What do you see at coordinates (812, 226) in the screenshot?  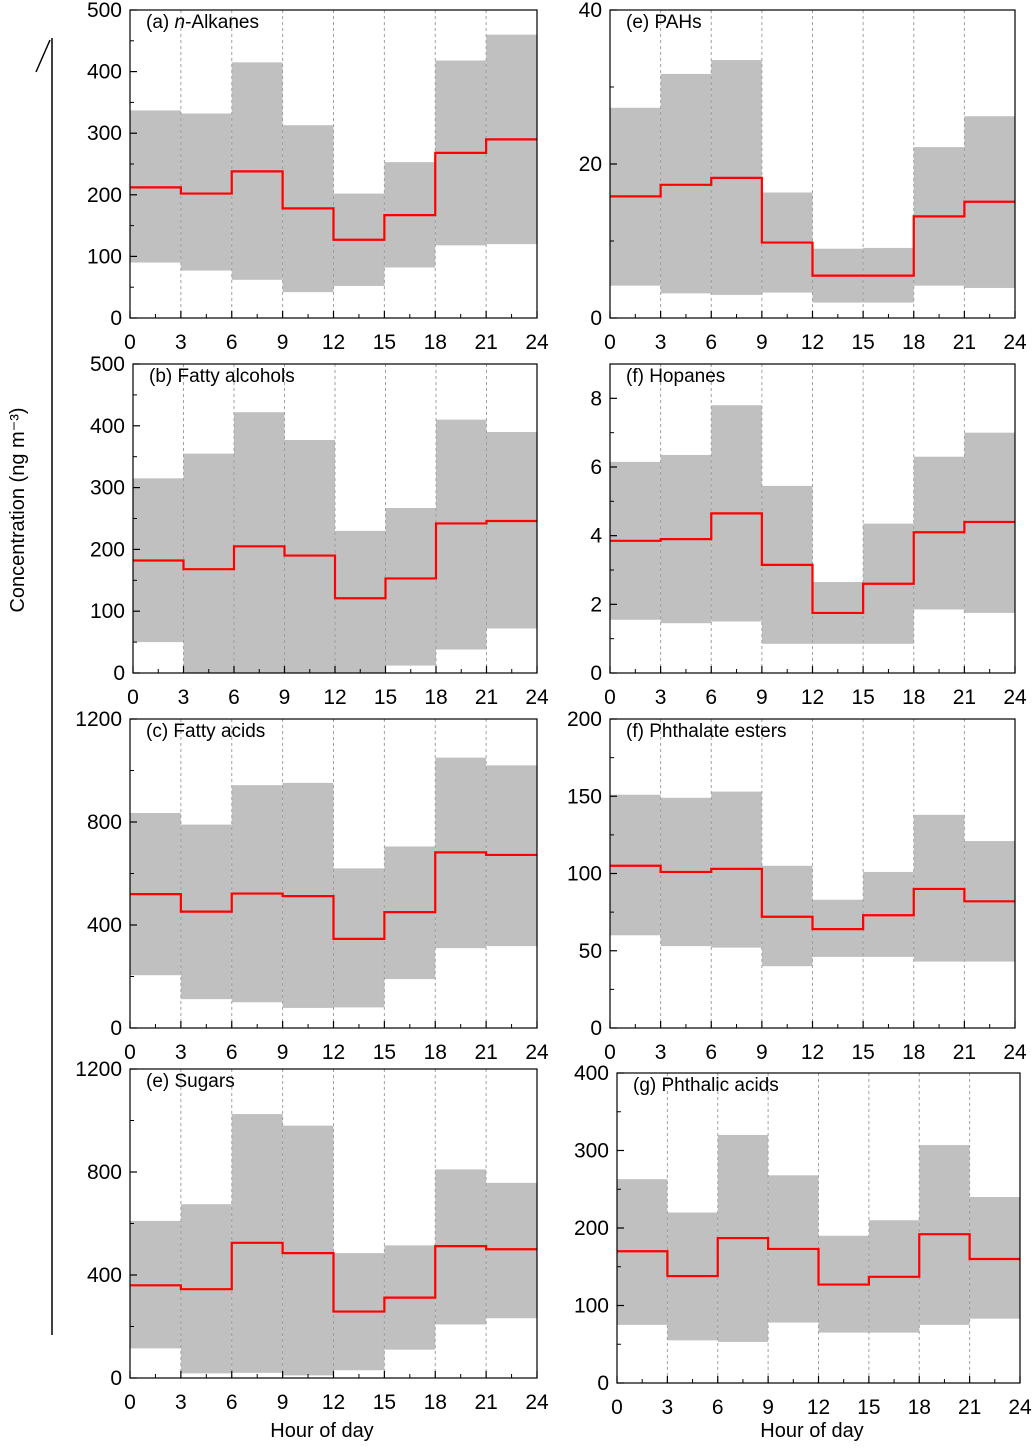 I see `median-step-line` at bounding box center [812, 226].